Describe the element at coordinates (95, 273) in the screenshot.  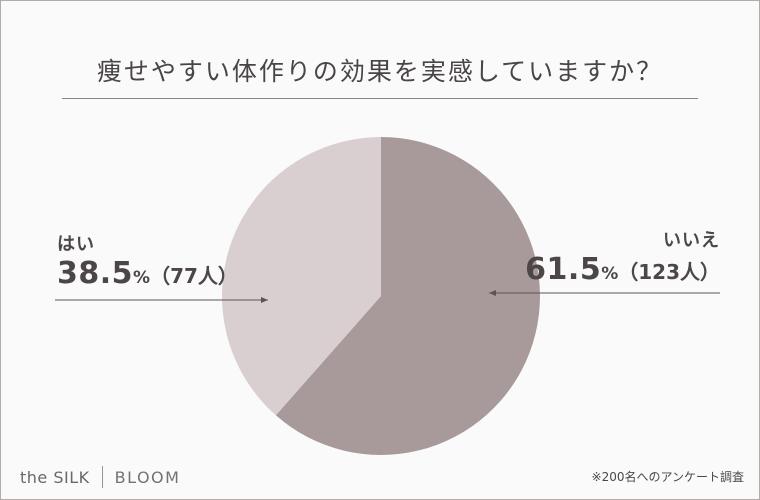
I see `label-yes-value: 38.5` at that location.